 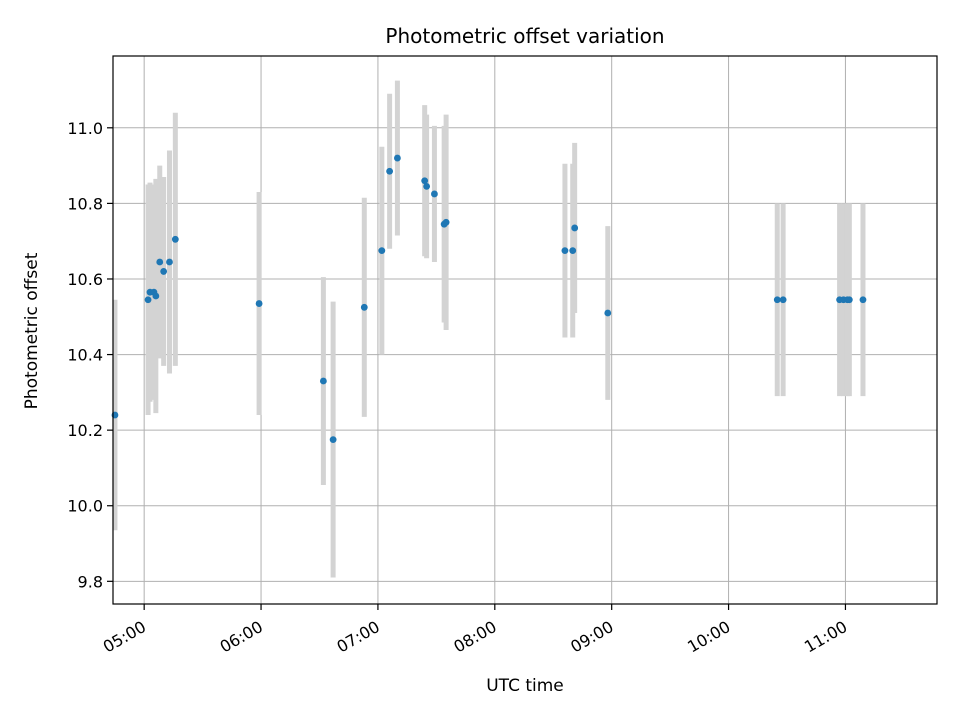 I want to click on chart-title: Photometric offset variation, so click(x=524, y=36).